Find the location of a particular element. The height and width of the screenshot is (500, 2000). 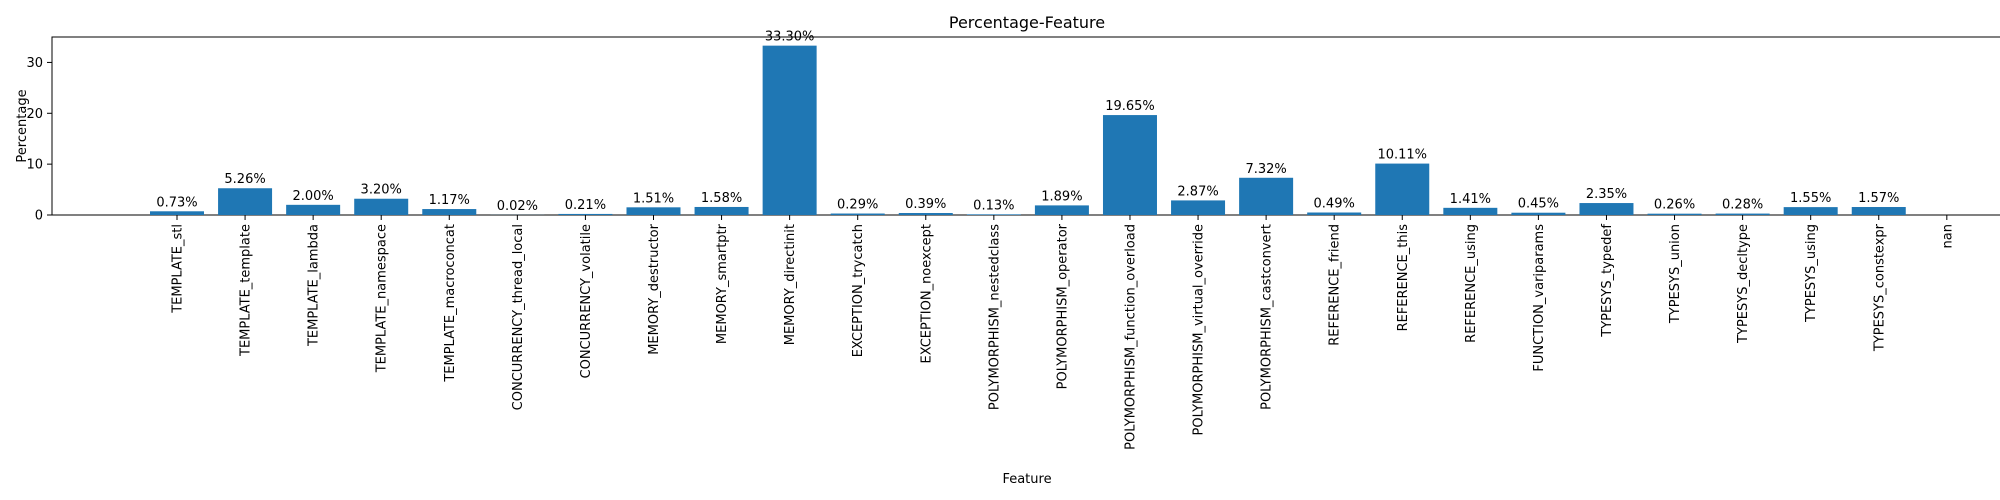

x-tick-label: nan is located at coordinates (1947, 236).